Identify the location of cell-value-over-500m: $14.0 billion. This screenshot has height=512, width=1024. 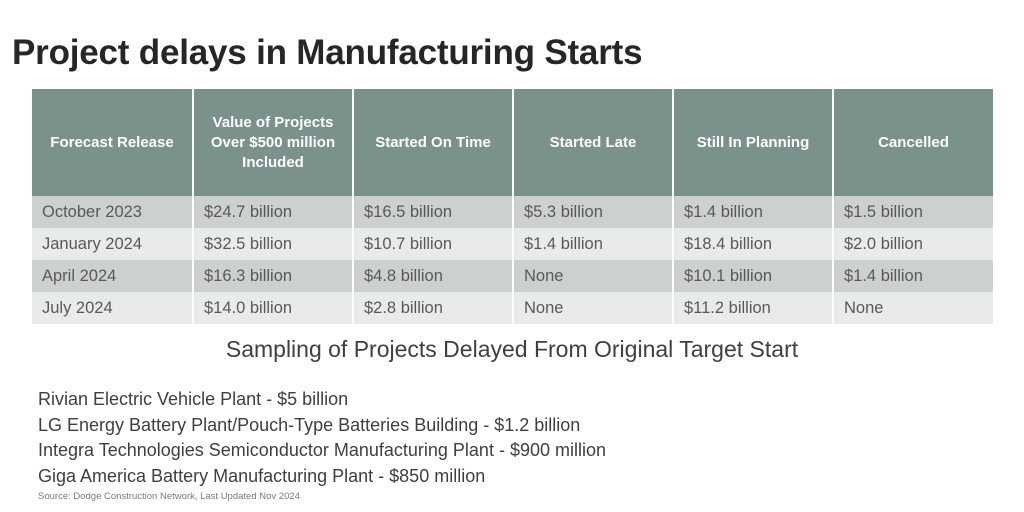
(274, 308).